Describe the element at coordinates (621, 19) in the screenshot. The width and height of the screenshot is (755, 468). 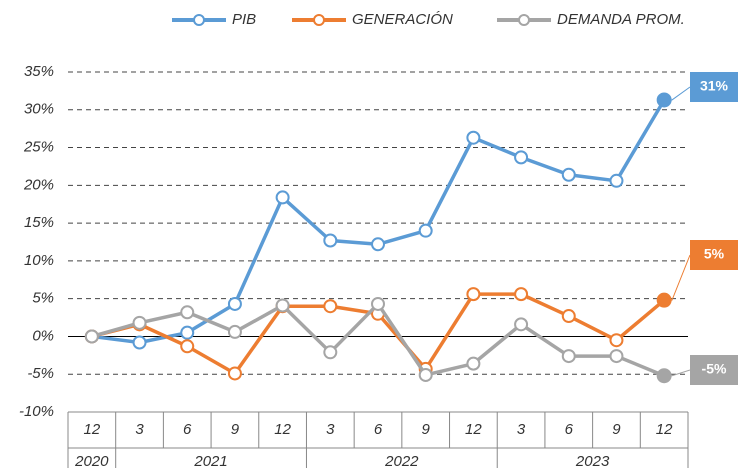
I see `legend-label: DEMANDA PROM.` at that location.